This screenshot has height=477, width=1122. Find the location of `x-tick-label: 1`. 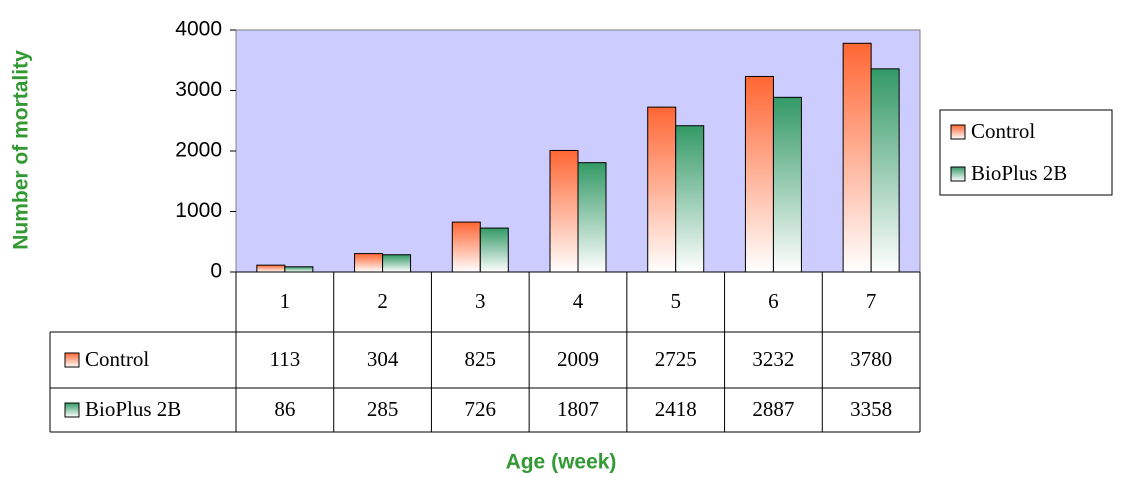

x-tick-label: 1 is located at coordinates (285, 301).